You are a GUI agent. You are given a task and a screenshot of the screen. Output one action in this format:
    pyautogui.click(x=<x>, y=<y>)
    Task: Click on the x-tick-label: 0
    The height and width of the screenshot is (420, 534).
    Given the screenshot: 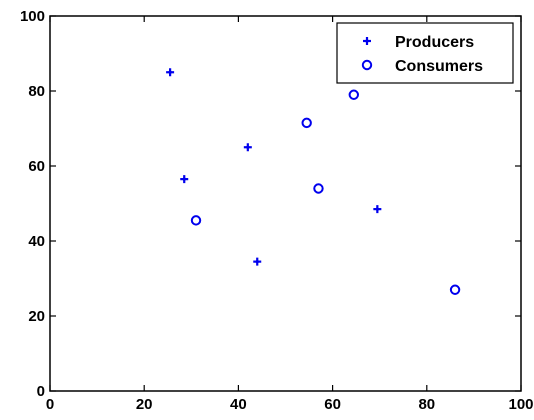 What is the action you would take?
    pyautogui.click(x=50, y=404)
    